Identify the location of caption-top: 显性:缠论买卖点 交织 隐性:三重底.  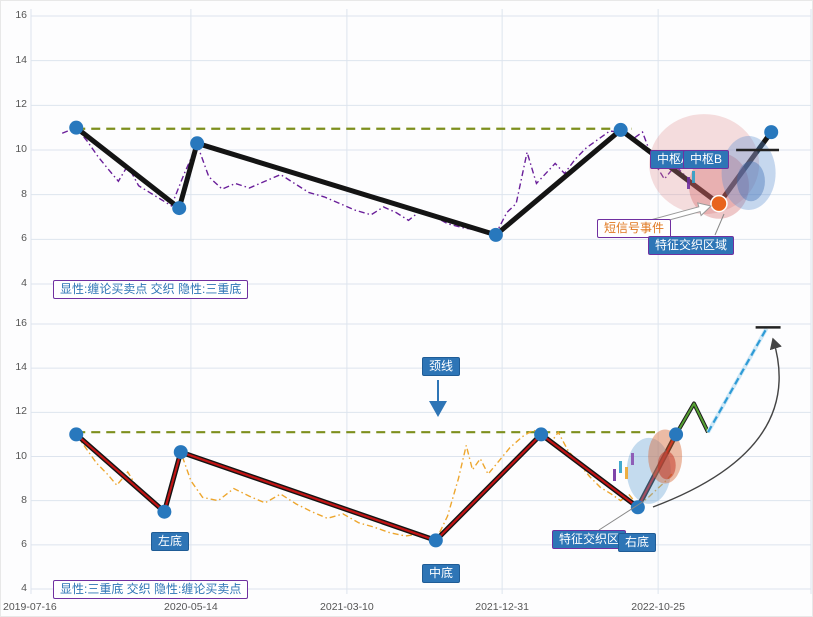
(151, 289).